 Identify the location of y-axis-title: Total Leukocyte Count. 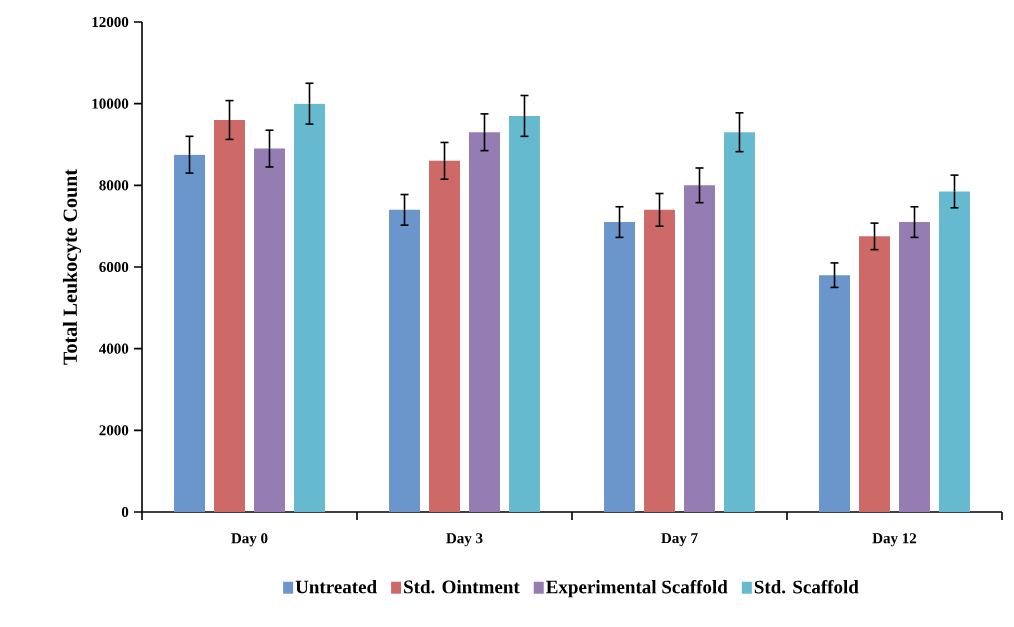
(72, 267).